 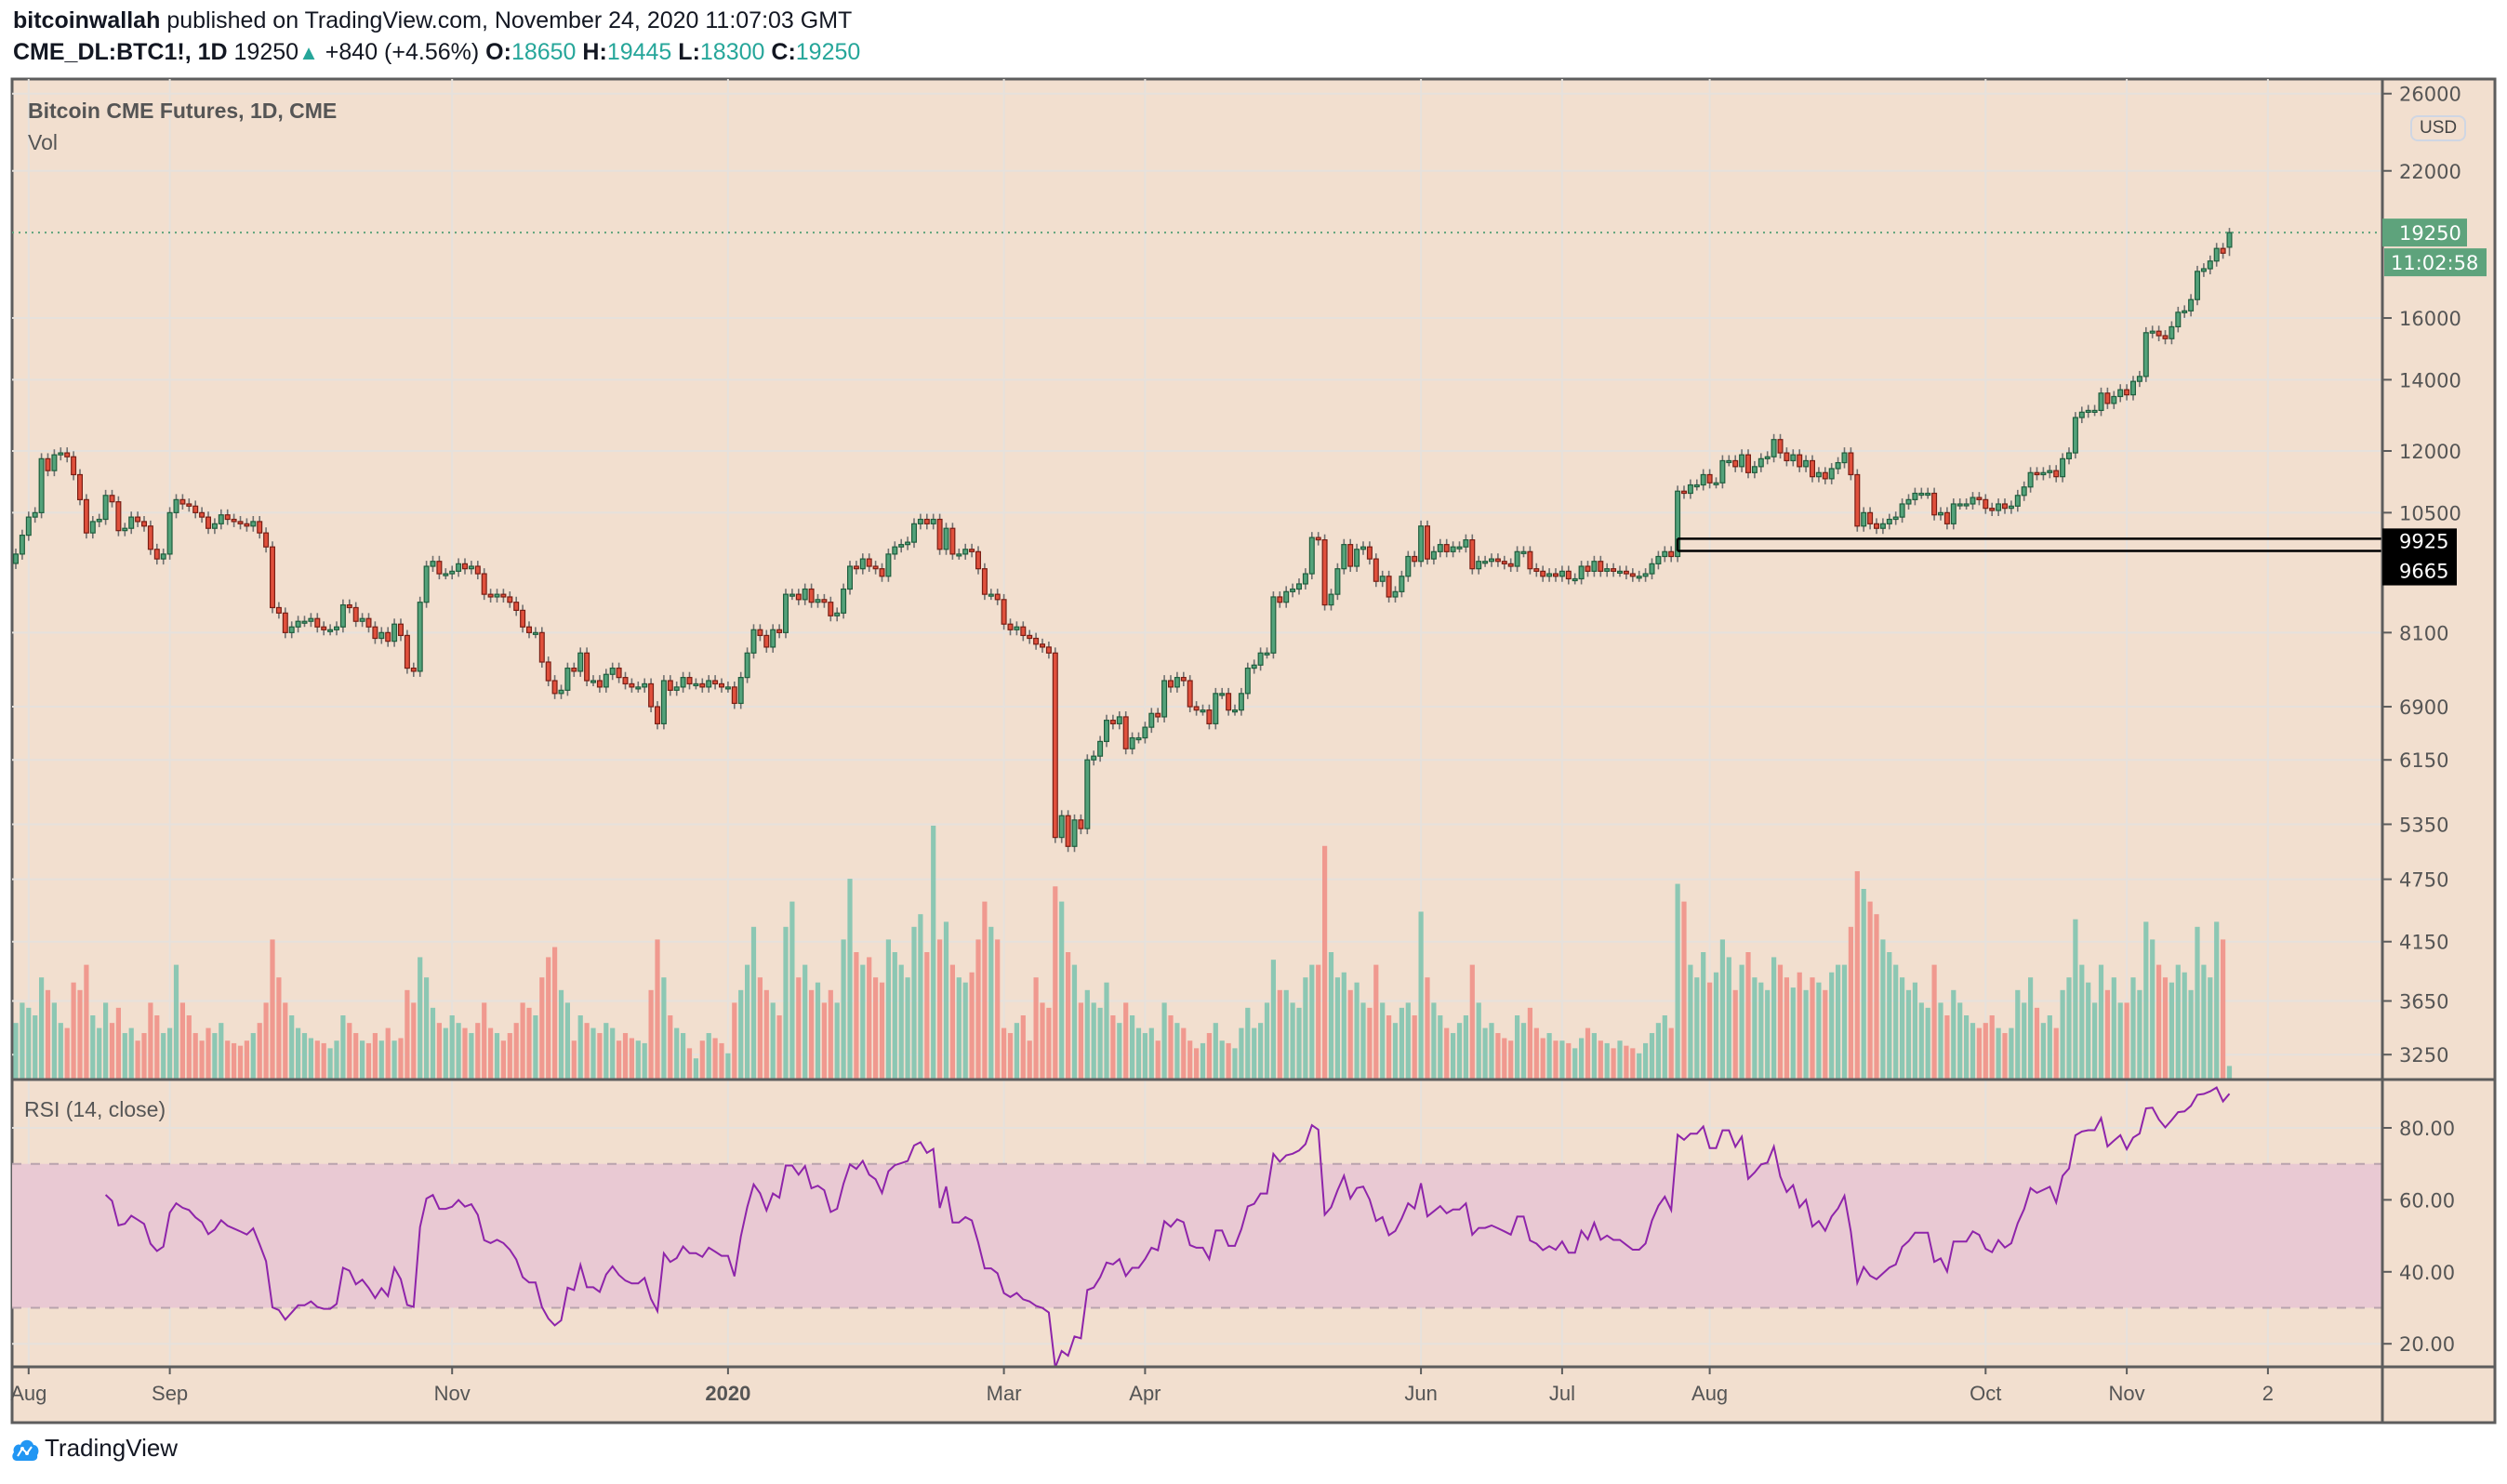 What do you see at coordinates (43, 142) in the screenshot?
I see `volume-legend: Vol` at bounding box center [43, 142].